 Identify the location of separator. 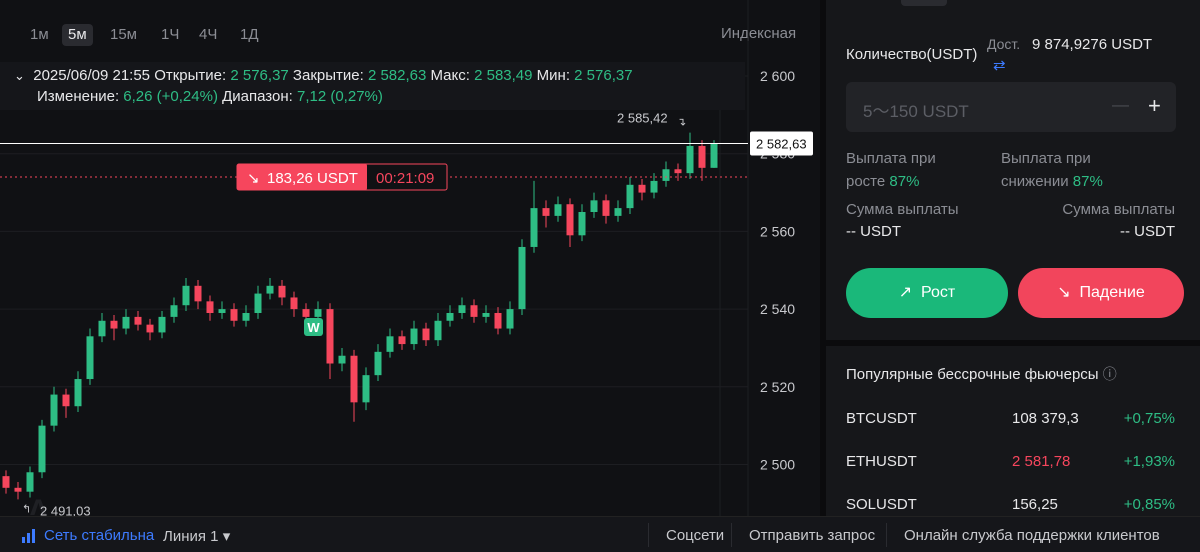
(731, 535).